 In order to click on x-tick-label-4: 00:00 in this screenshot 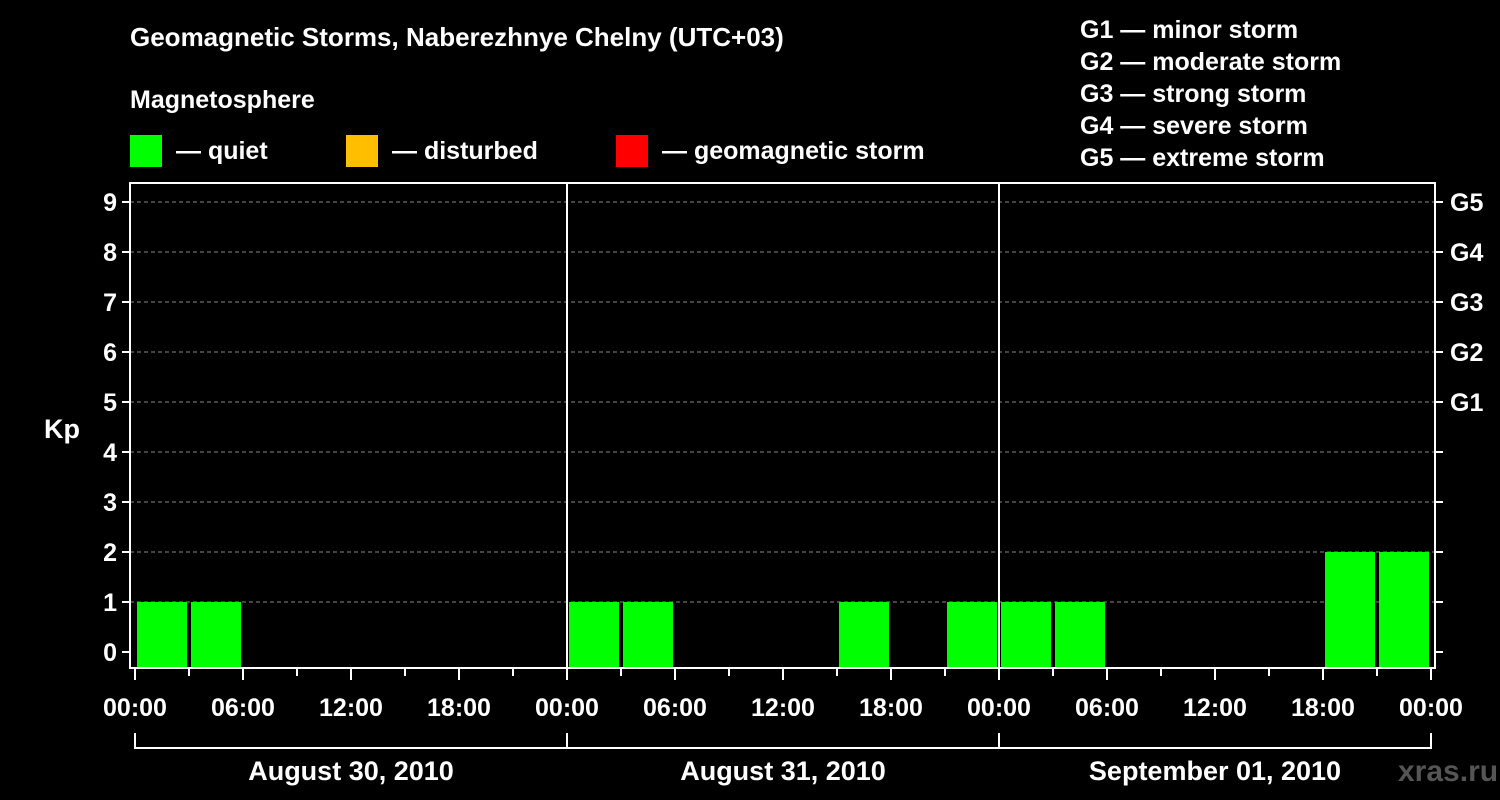, I will do `click(567, 708)`.